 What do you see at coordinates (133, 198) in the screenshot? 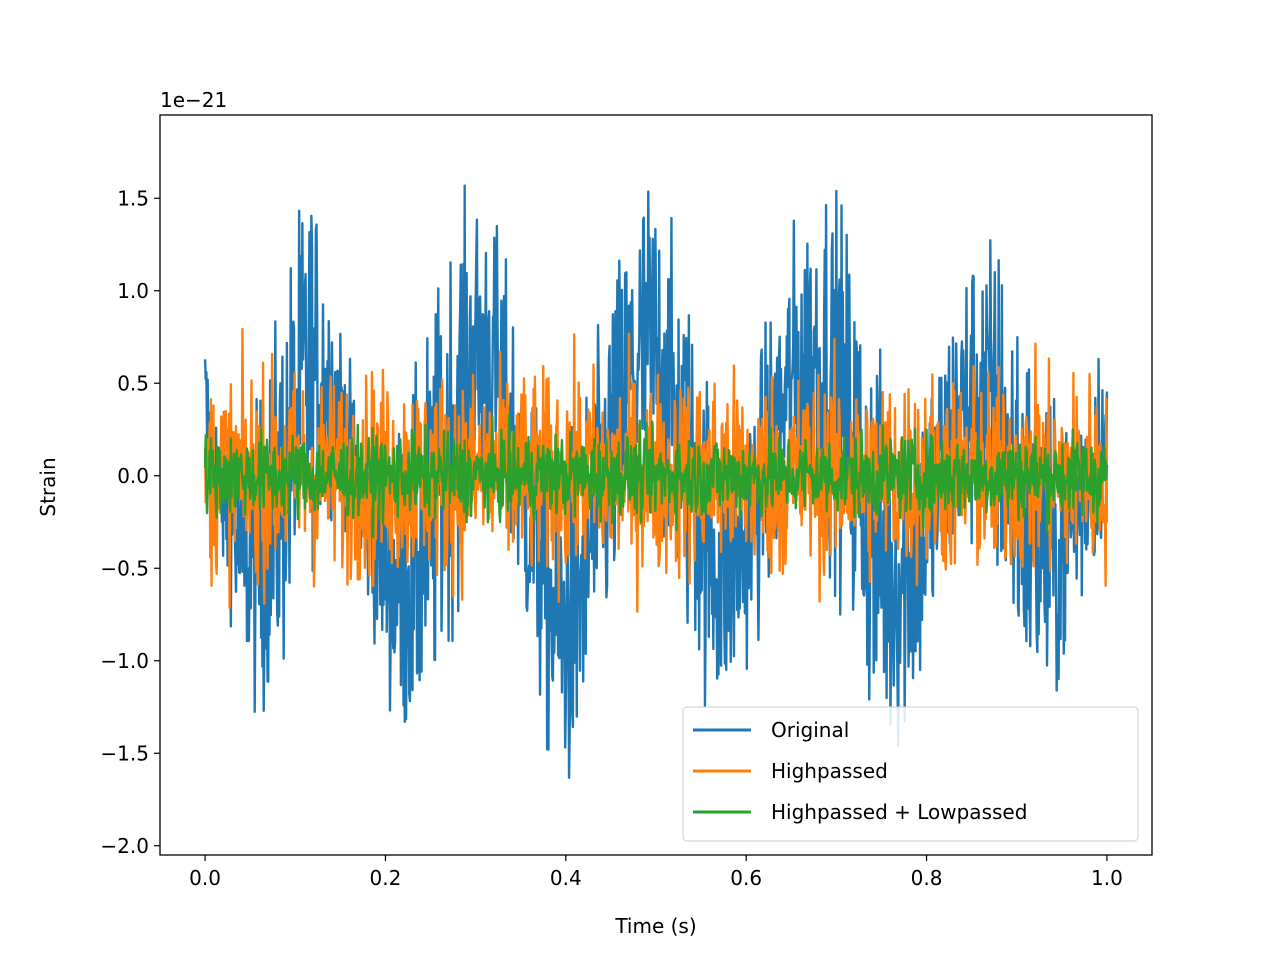
I see `y-tick-label: 1.5` at bounding box center [133, 198].